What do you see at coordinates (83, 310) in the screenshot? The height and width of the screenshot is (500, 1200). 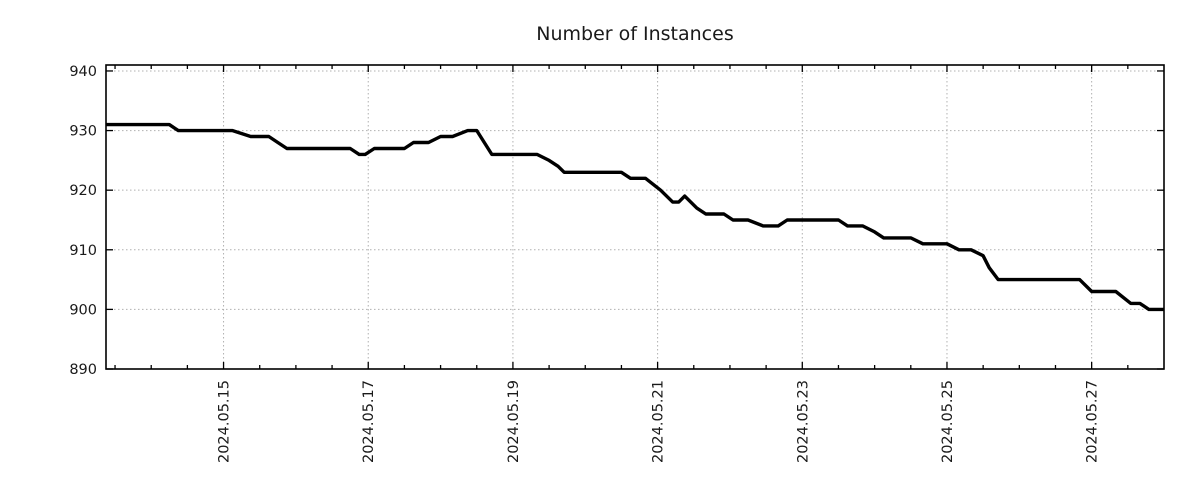 I see `y-tick-label: 900` at bounding box center [83, 310].